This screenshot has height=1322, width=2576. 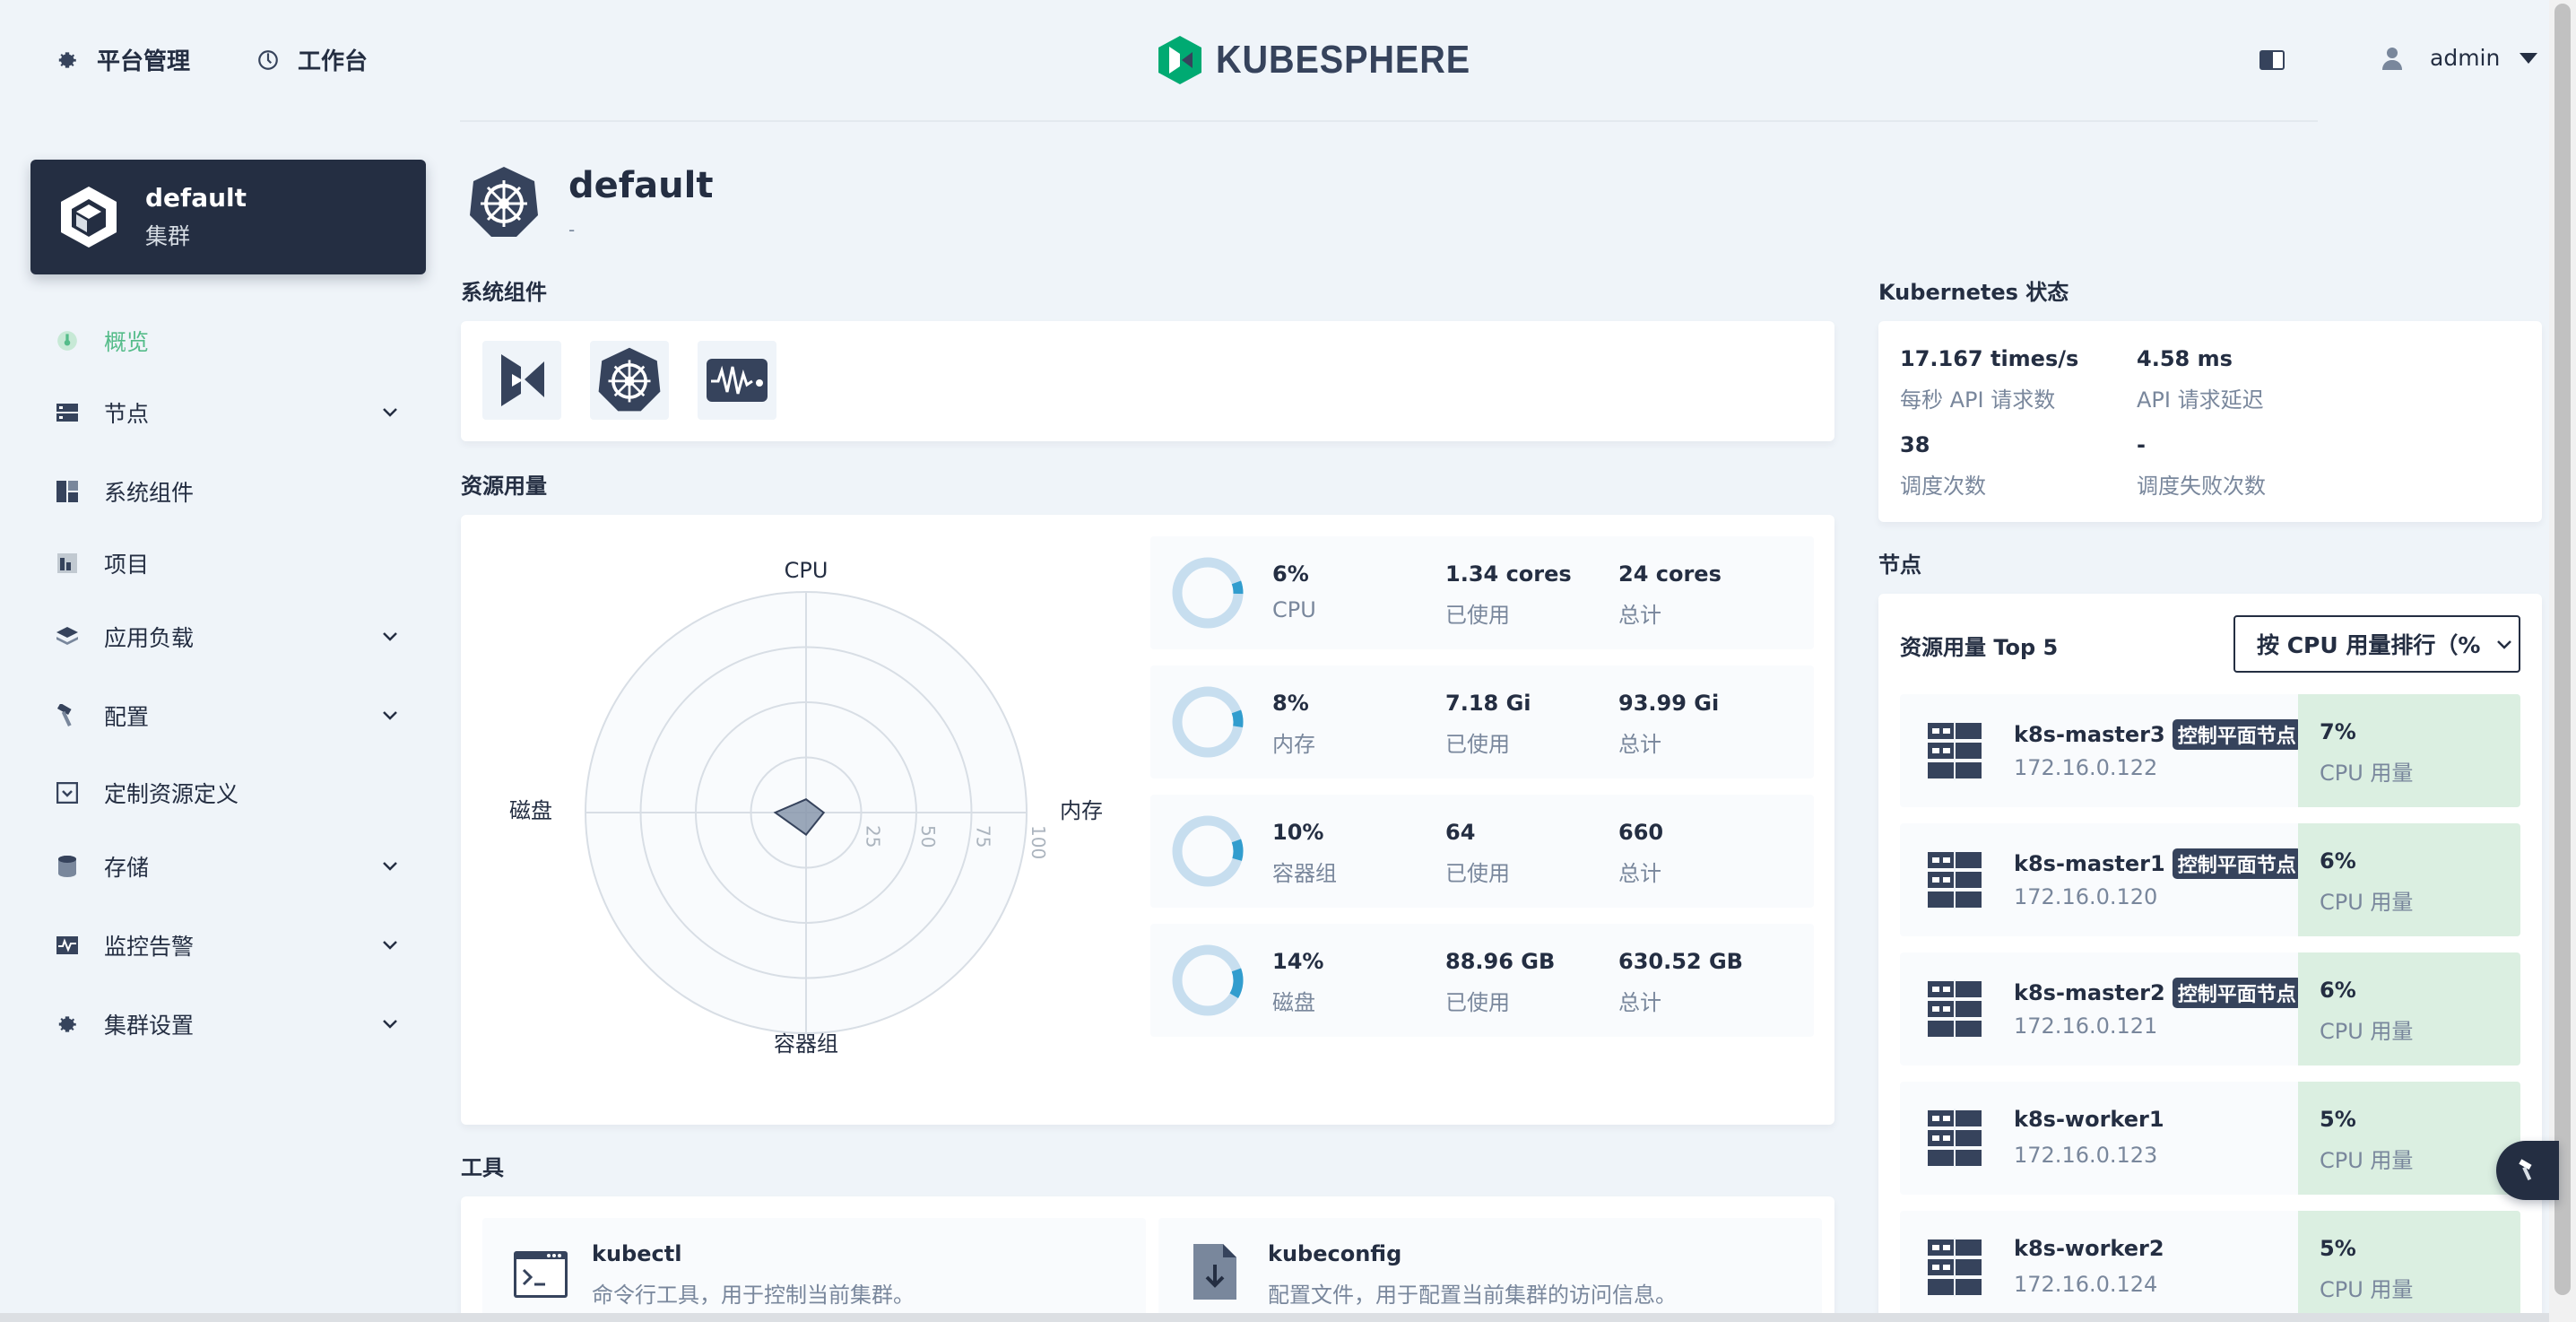 I want to click on radar-tick-label: 75, so click(x=983, y=837).